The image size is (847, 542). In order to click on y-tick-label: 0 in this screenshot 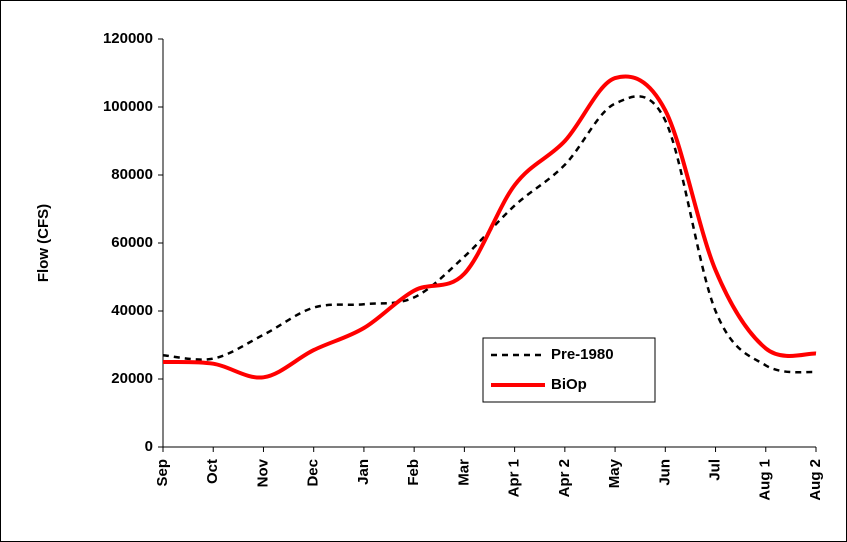, I will do `click(149, 446)`.